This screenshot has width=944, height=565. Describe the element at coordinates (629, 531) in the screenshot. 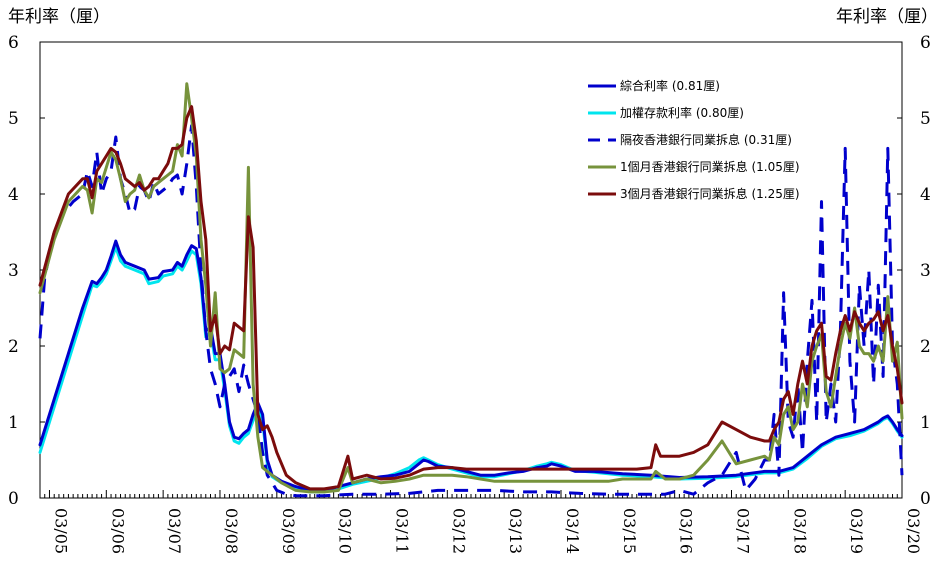

I see `x-tick-label: 03/15` at that location.